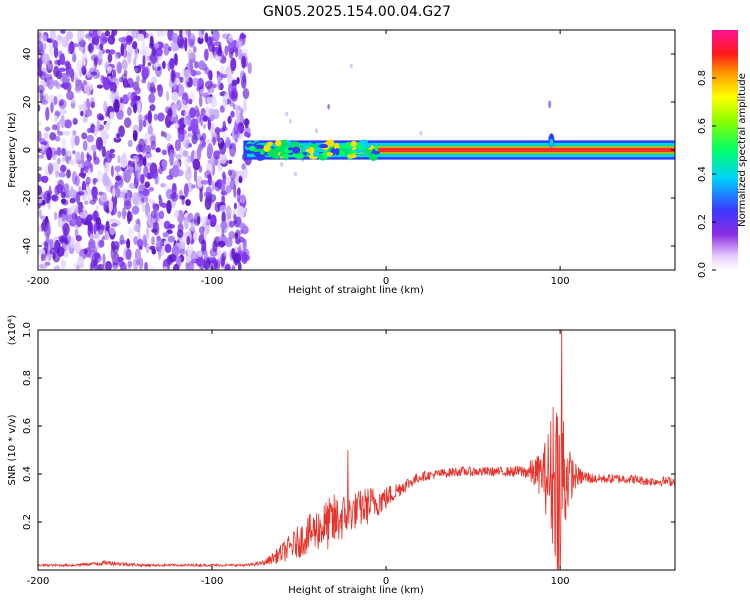 This screenshot has width=750, height=600. What do you see at coordinates (212, 281) in the screenshot?
I see `x-tick-label: -100` at bounding box center [212, 281].